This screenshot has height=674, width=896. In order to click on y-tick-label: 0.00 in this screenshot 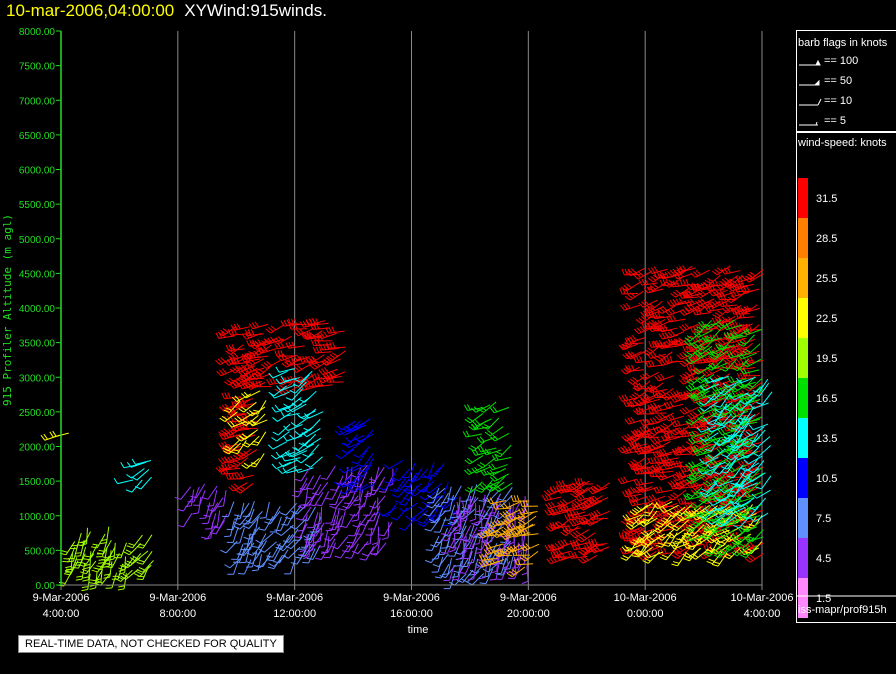, I will do `click(46, 586)`.